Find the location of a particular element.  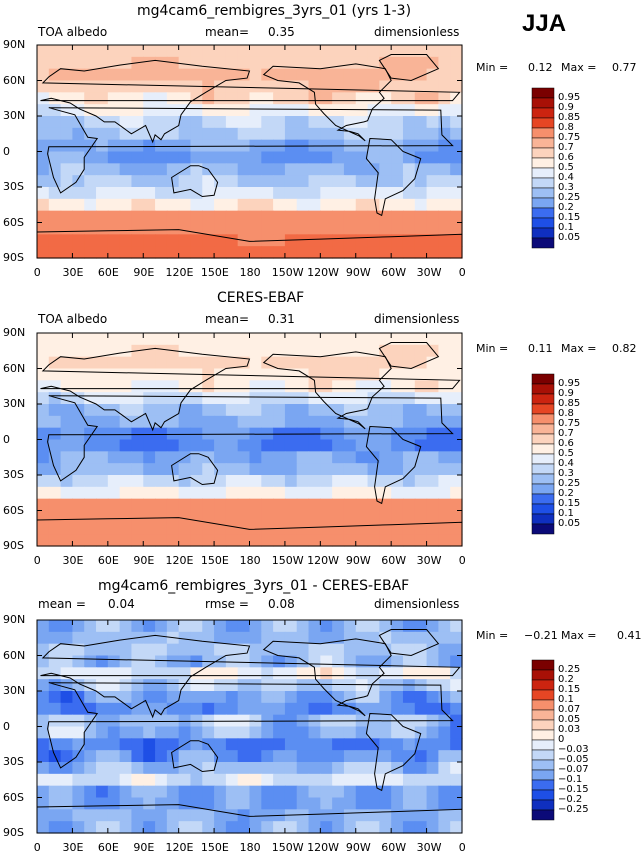

colorbar-label: 0.75 is located at coordinates (569, 137).